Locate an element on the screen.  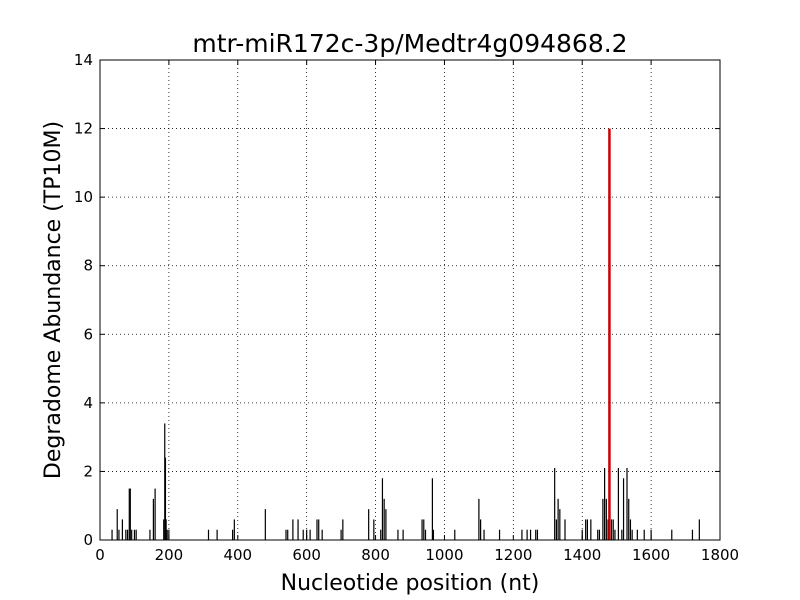
x-tick-label: 600 is located at coordinates (306, 555).